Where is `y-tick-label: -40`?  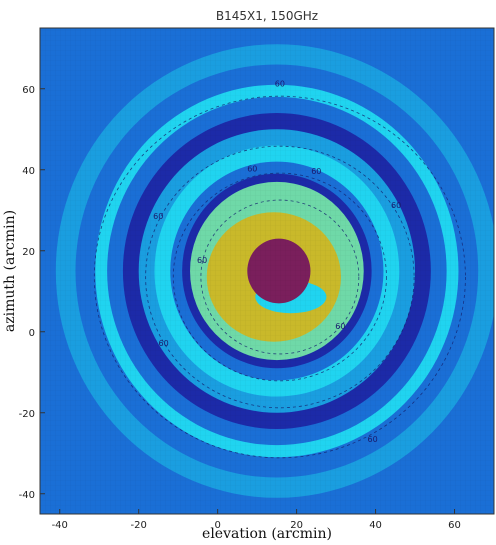 y-tick-label: -40 is located at coordinates (27, 495).